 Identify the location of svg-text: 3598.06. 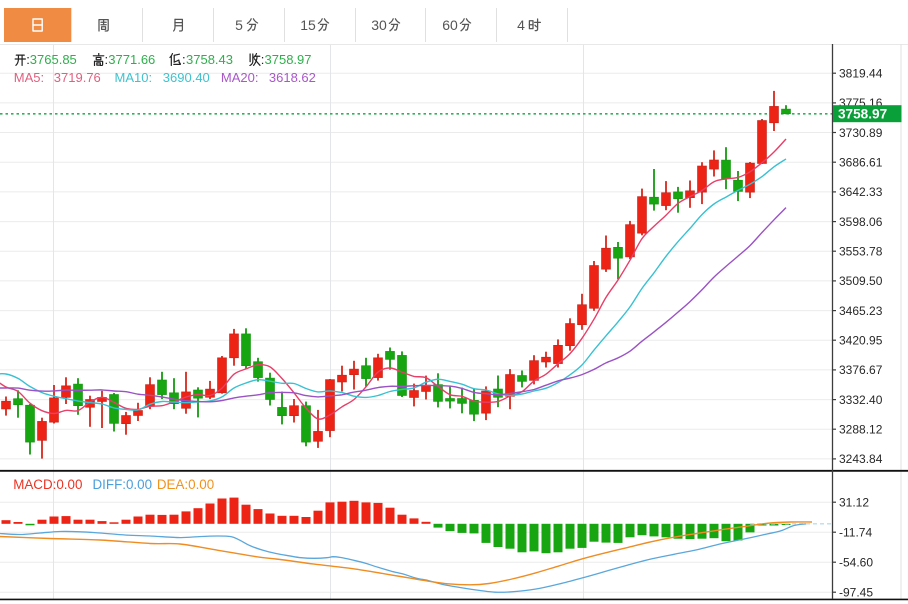
(861, 222).